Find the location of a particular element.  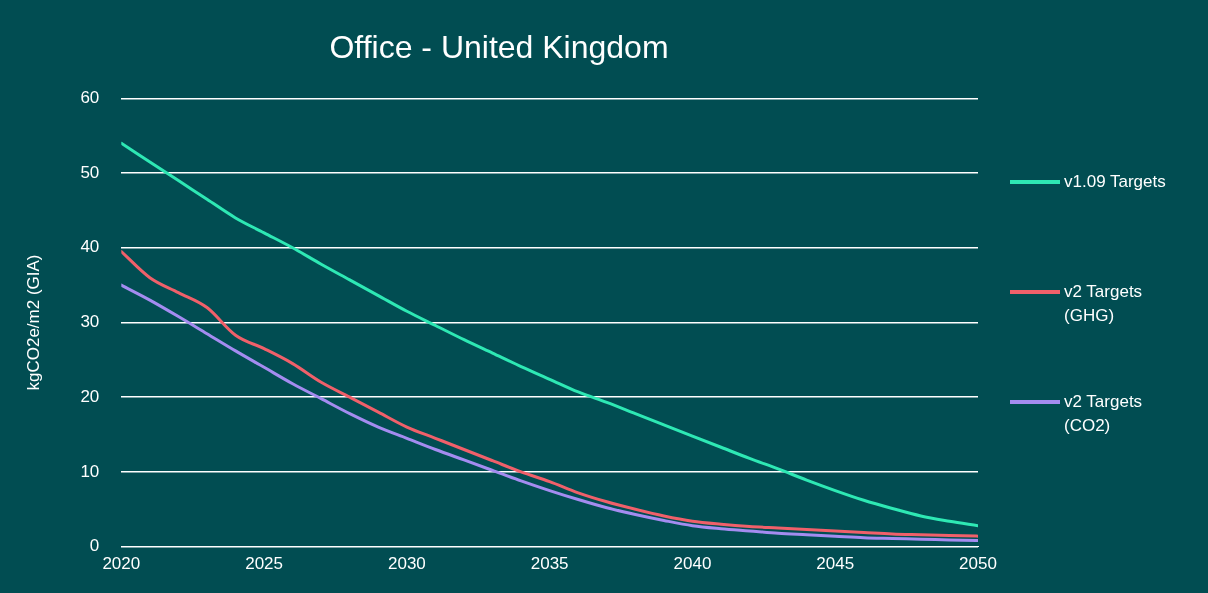

x-tick-label: 2020 is located at coordinates (121, 564).